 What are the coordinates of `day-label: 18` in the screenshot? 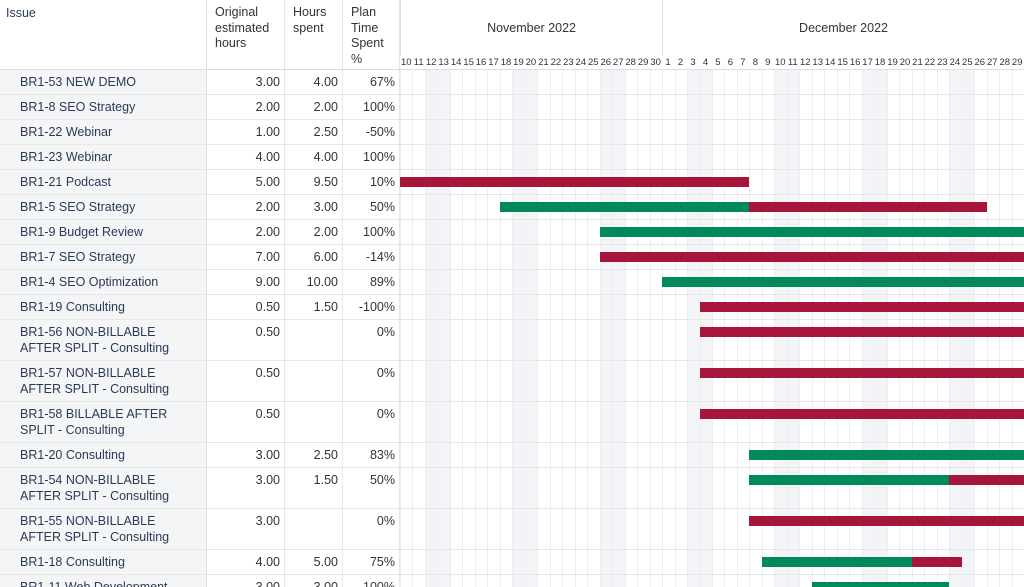 It's located at (880, 62).